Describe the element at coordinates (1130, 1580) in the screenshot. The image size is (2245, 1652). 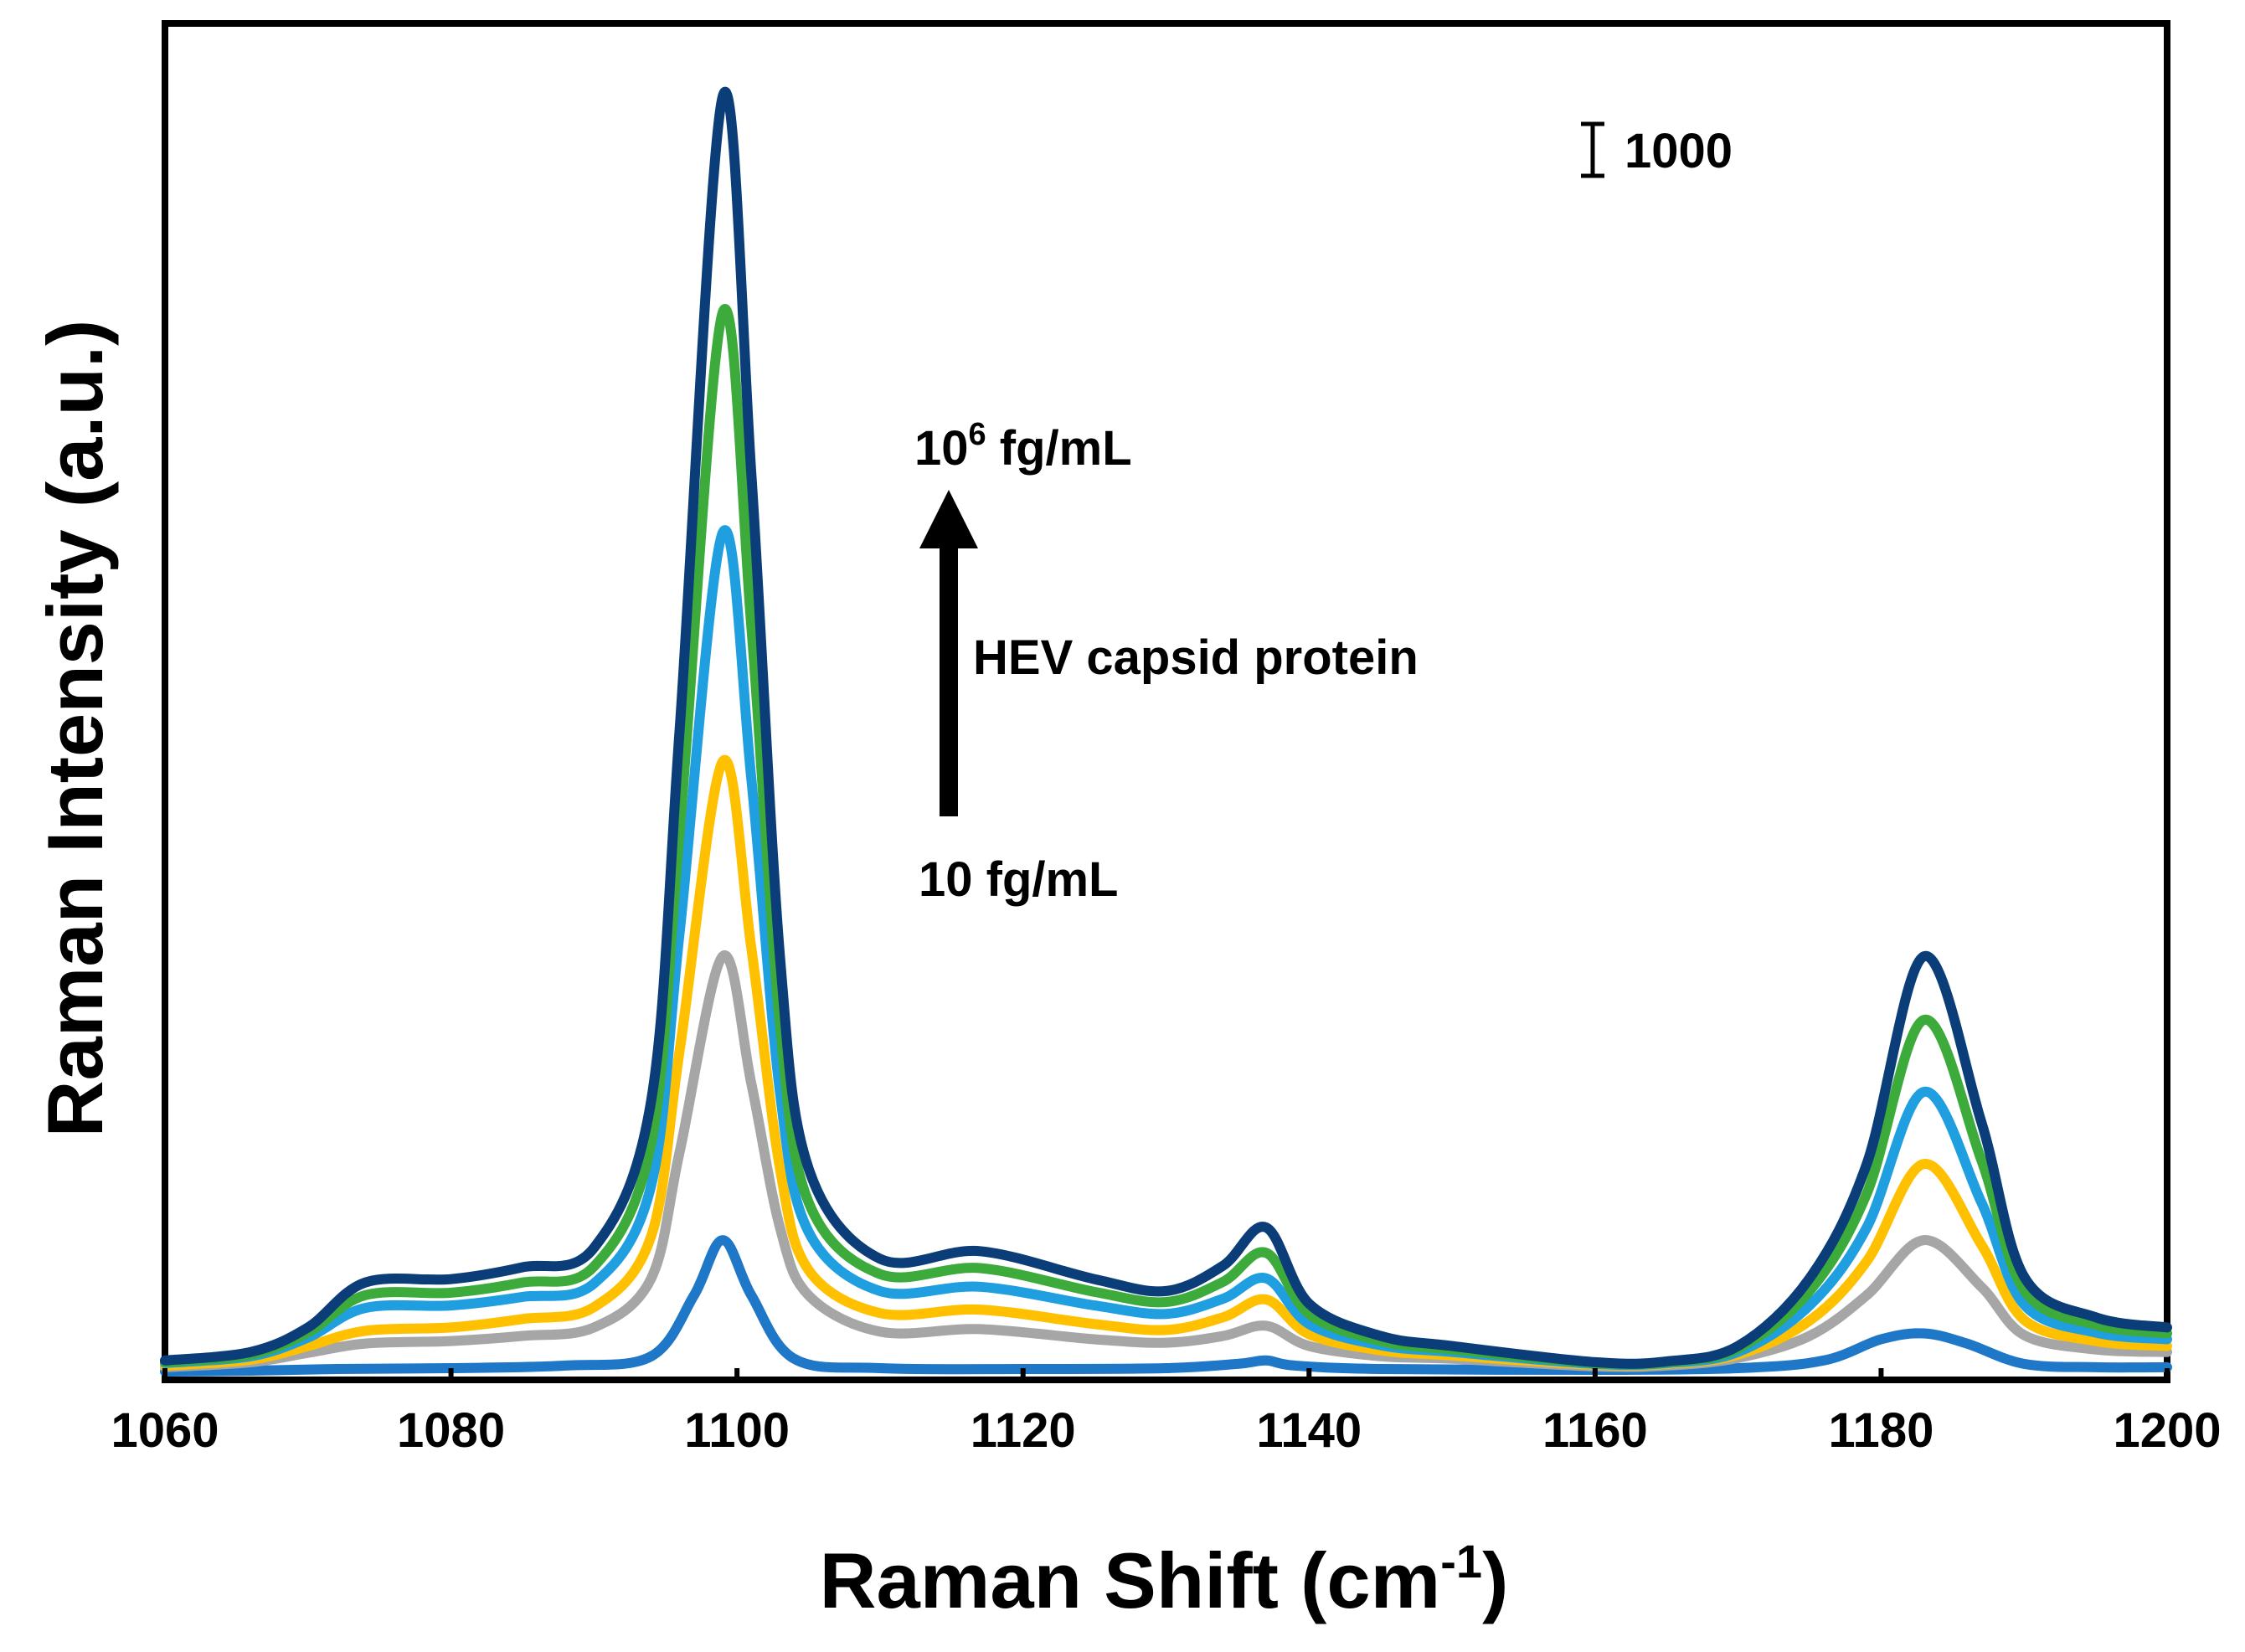
I see `x-axis-title-main: Raman Shift (cm` at that location.